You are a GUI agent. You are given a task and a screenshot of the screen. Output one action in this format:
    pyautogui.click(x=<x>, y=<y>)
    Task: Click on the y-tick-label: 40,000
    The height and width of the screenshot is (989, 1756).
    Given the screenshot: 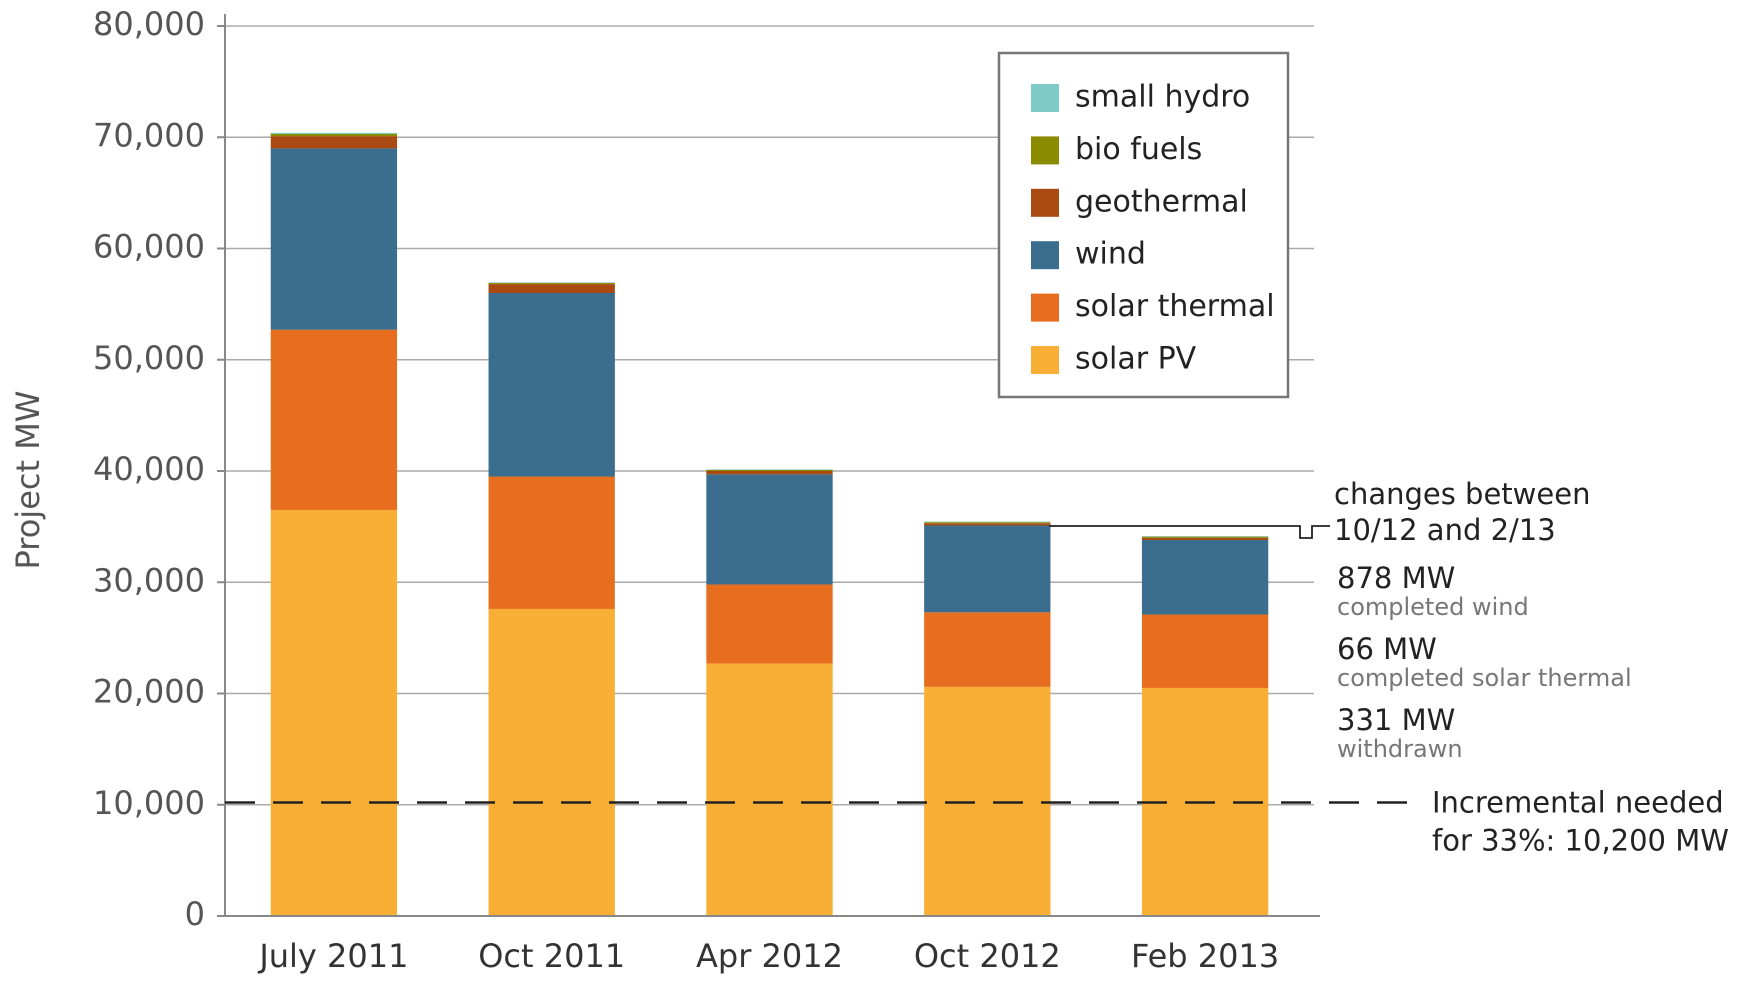 What is the action you would take?
    pyautogui.click(x=149, y=469)
    